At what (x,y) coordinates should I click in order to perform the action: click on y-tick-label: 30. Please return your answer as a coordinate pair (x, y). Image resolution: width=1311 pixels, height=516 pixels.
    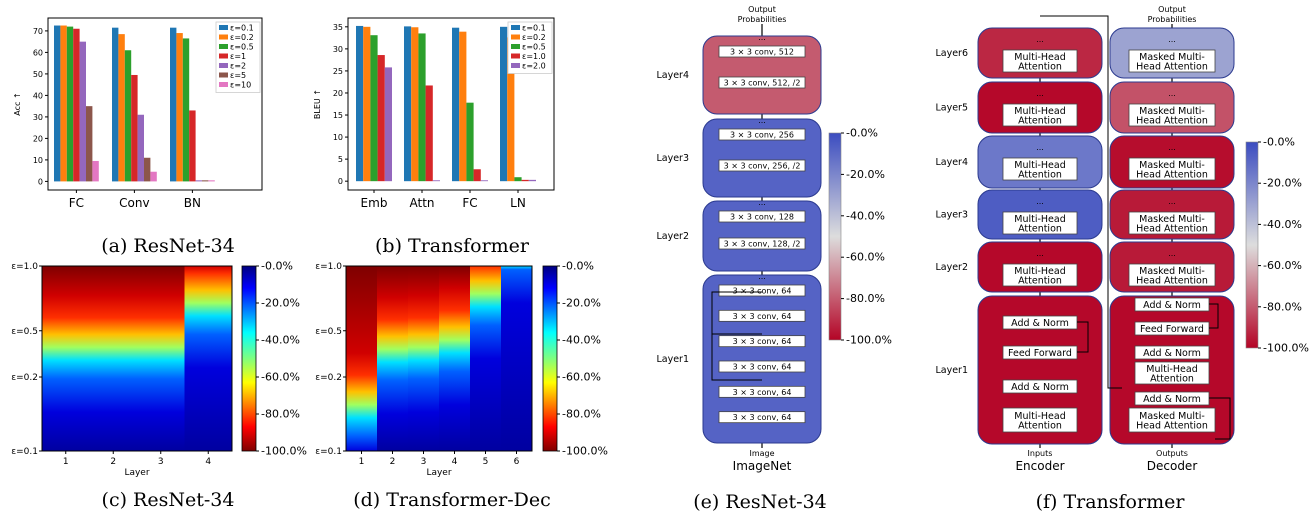
    Looking at the image, I should click on (38, 117).